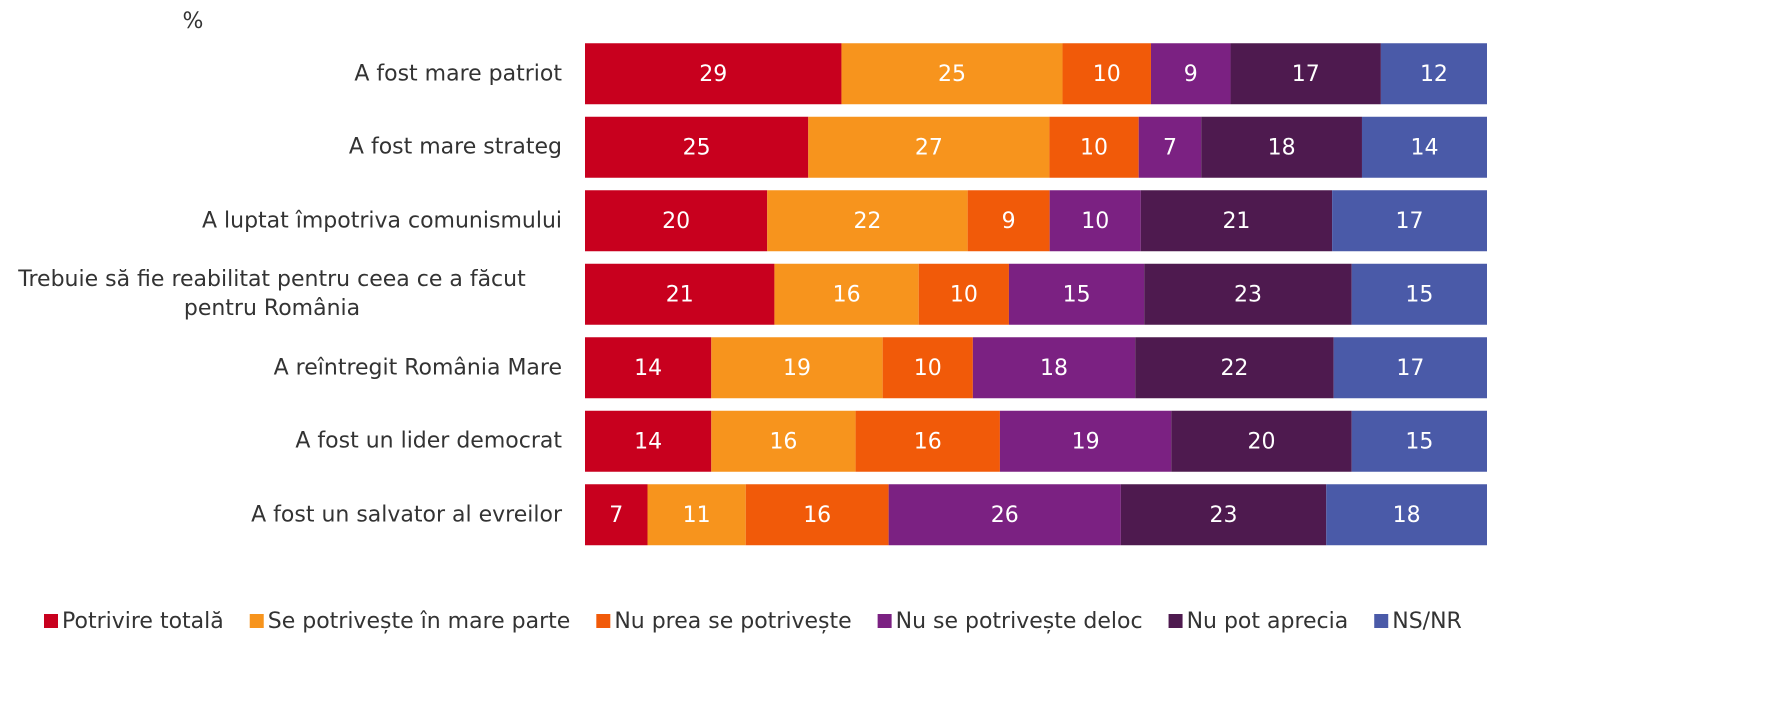 The image size is (1765, 713). I want to click on category-label: A fost un lider democrat, so click(428, 441).